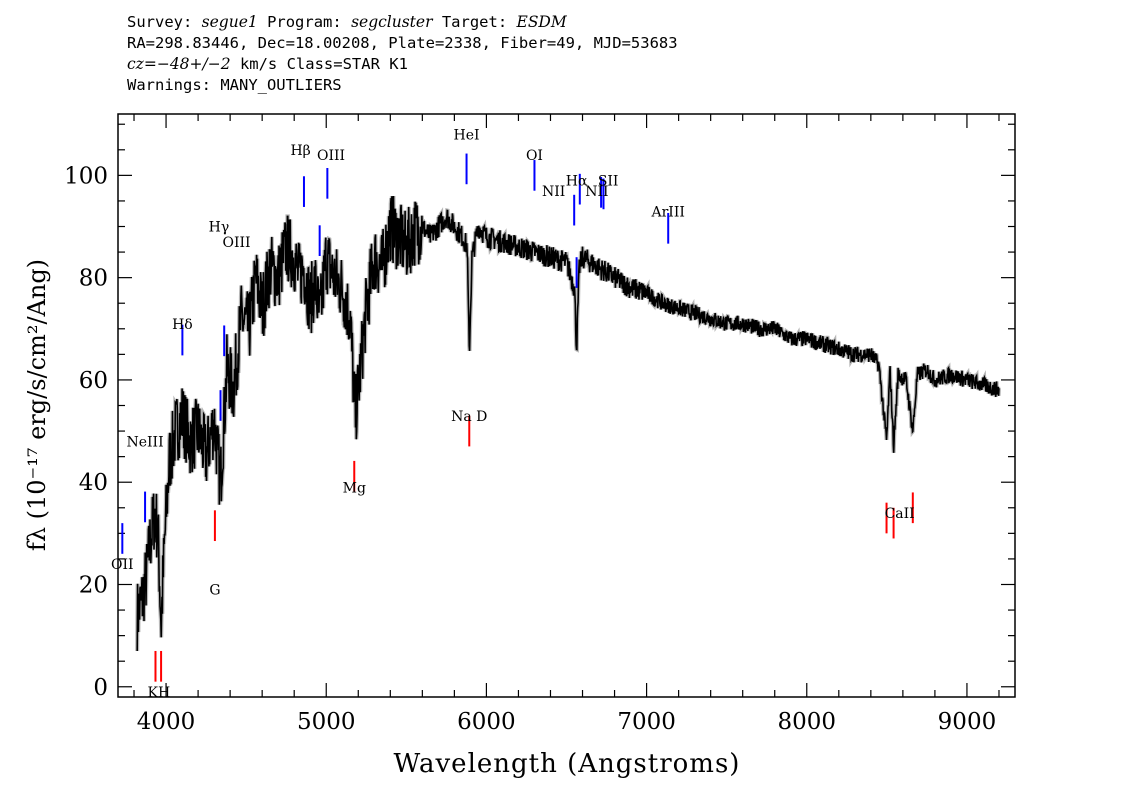 The height and width of the screenshot is (810, 1134). Describe the element at coordinates (182, 325) in the screenshot. I see `line-label: Hδ` at that location.